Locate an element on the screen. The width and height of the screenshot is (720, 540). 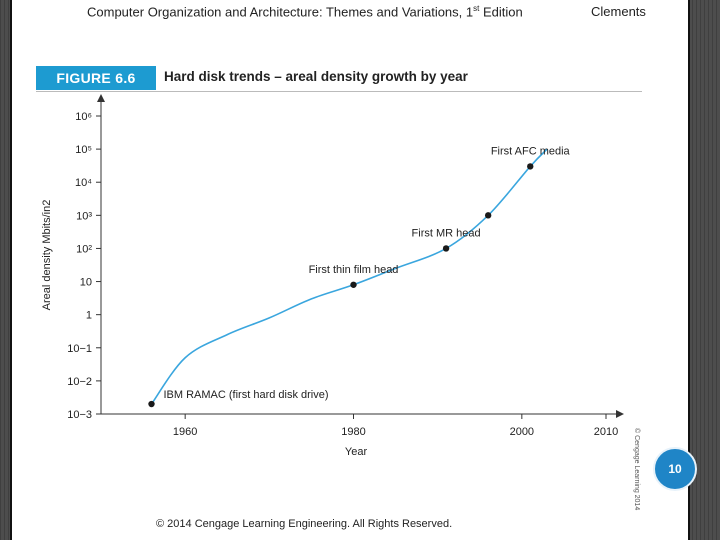
slide-left-edge is located at coordinates (11, 270).